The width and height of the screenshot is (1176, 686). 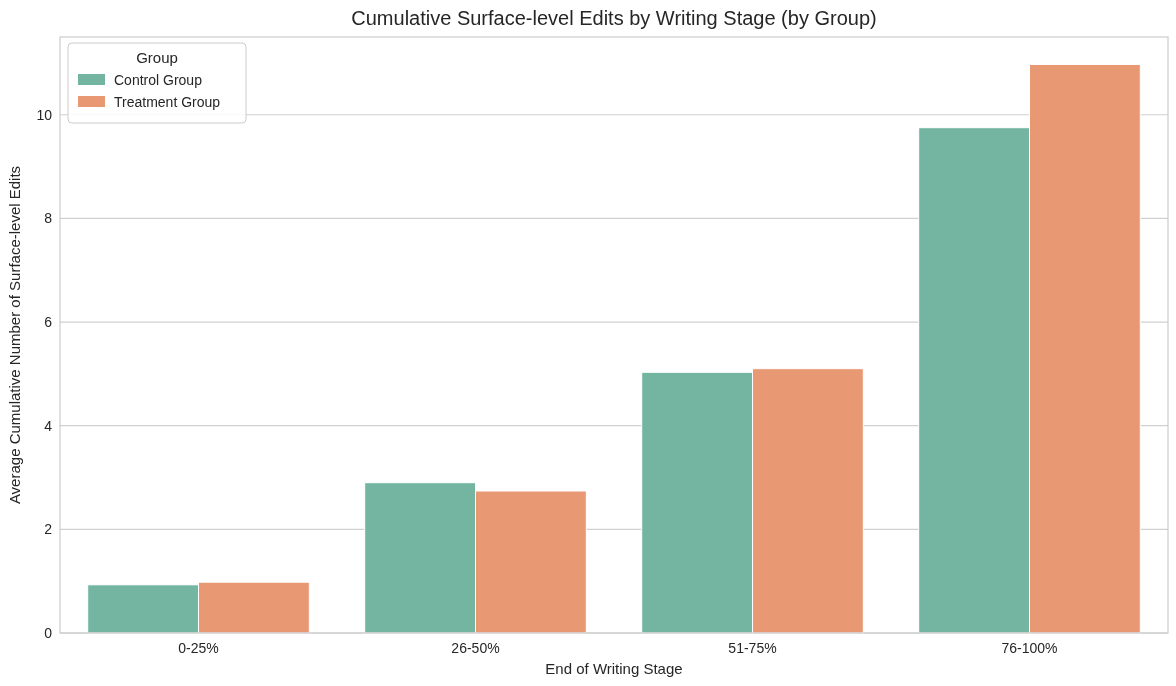 What do you see at coordinates (44, 114) in the screenshot?
I see `y-tick-label: 10` at bounding box center [44, 114].